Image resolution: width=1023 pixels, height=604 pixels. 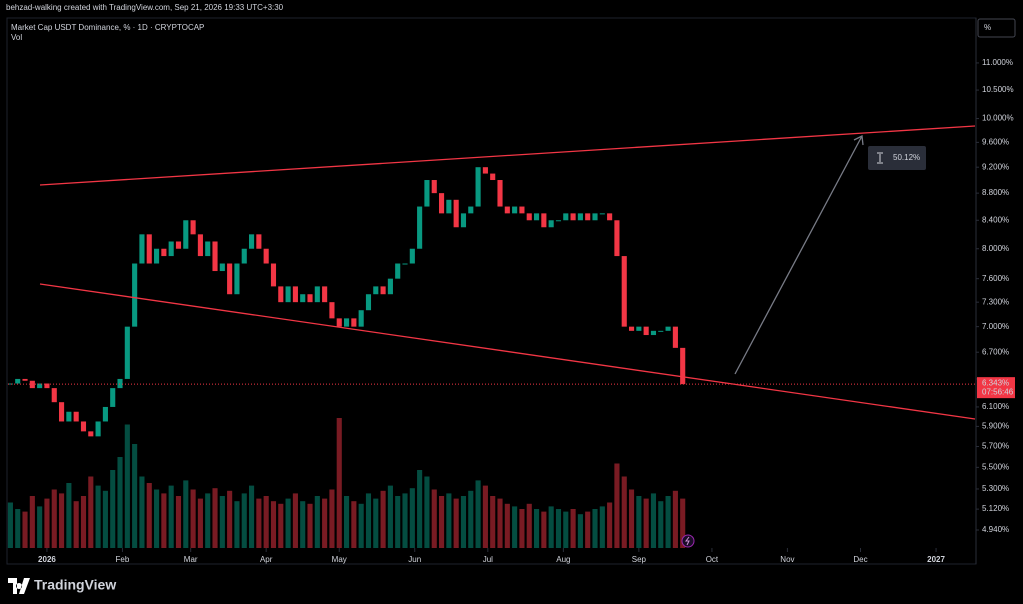 What do you see at coordinates (880, 158) in the screenshot?
I see `measure-icon` at bounding box center [880, 158].